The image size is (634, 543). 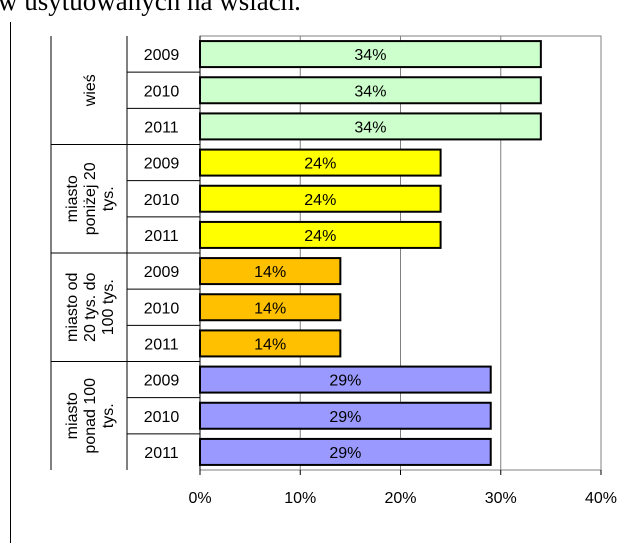 I want to click on group-label-line: 20 tys. do, so click(x=90, y=306).